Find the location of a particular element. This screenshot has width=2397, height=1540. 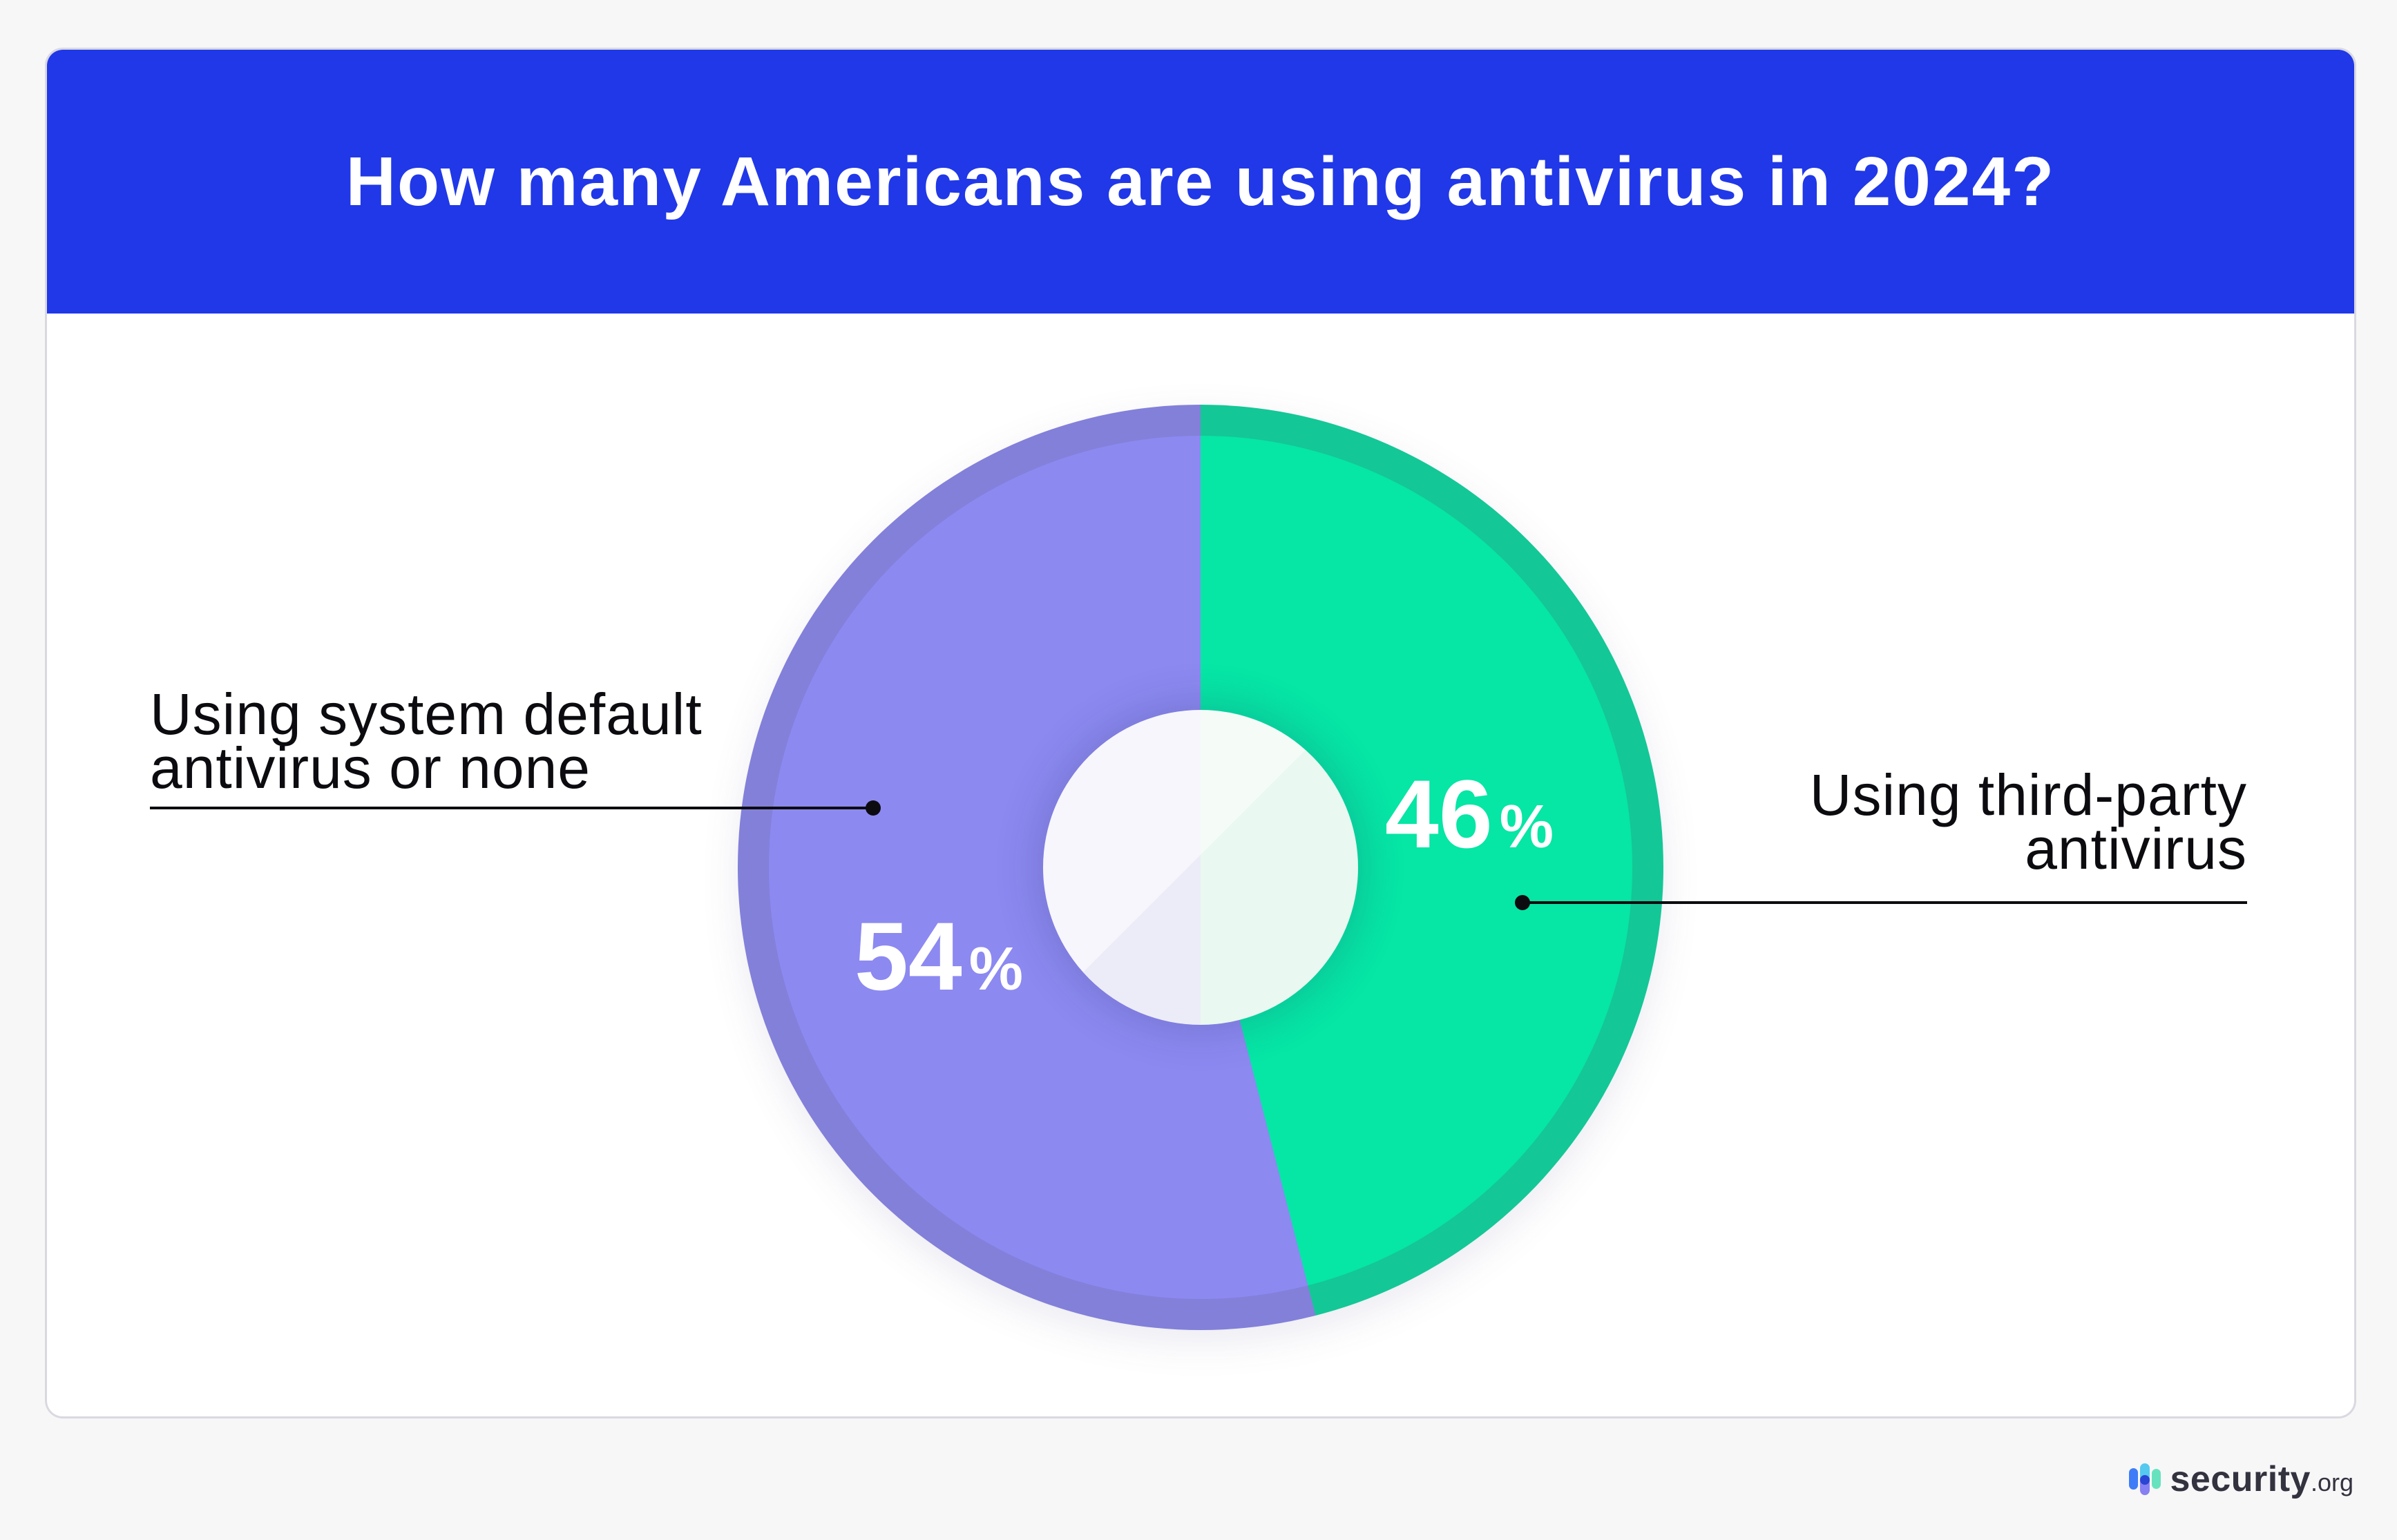

leader-line-right is located at coordinates (1885, 902).